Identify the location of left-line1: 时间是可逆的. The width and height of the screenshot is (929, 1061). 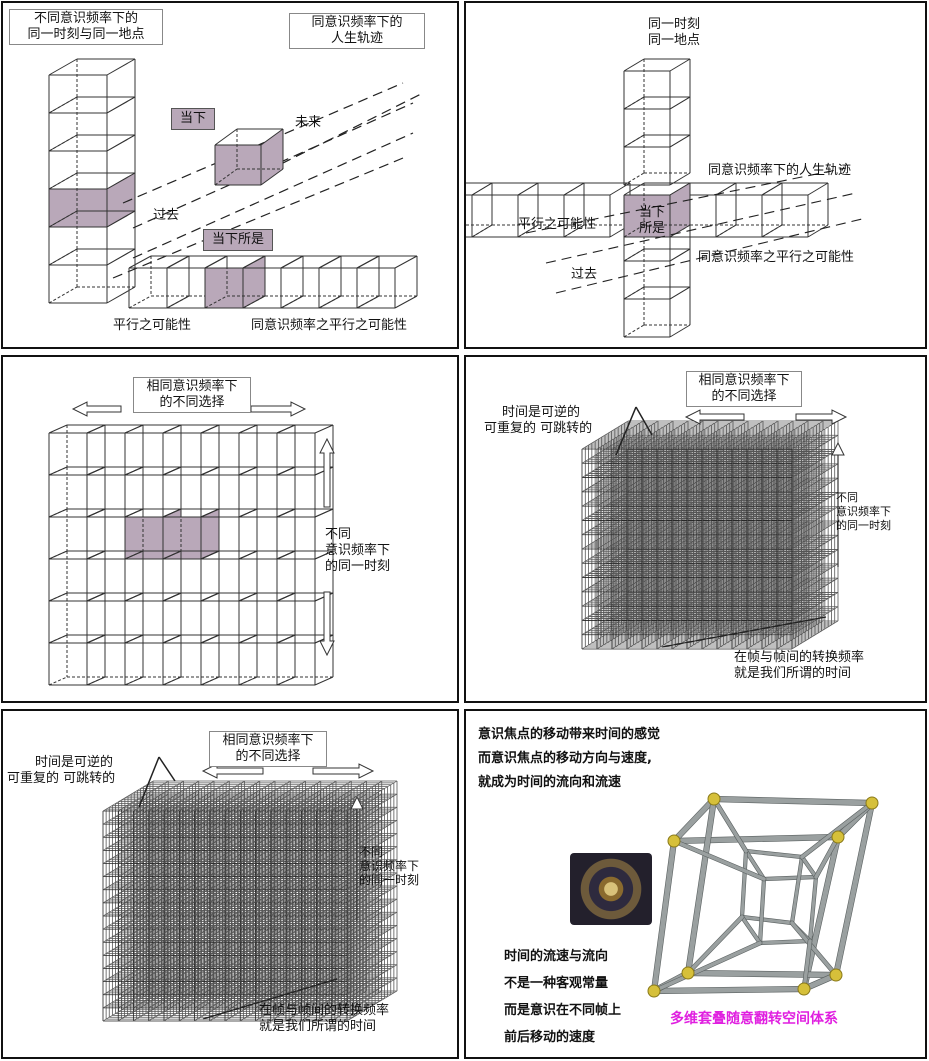
(541, 412).